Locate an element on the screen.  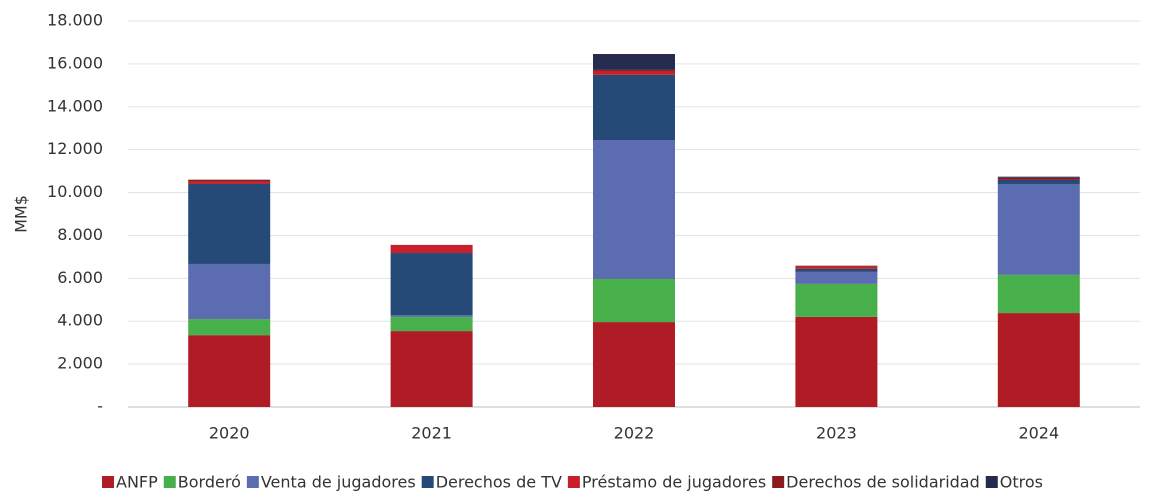
y-tick-label: 2.000 is located at coordinates (80, 363).